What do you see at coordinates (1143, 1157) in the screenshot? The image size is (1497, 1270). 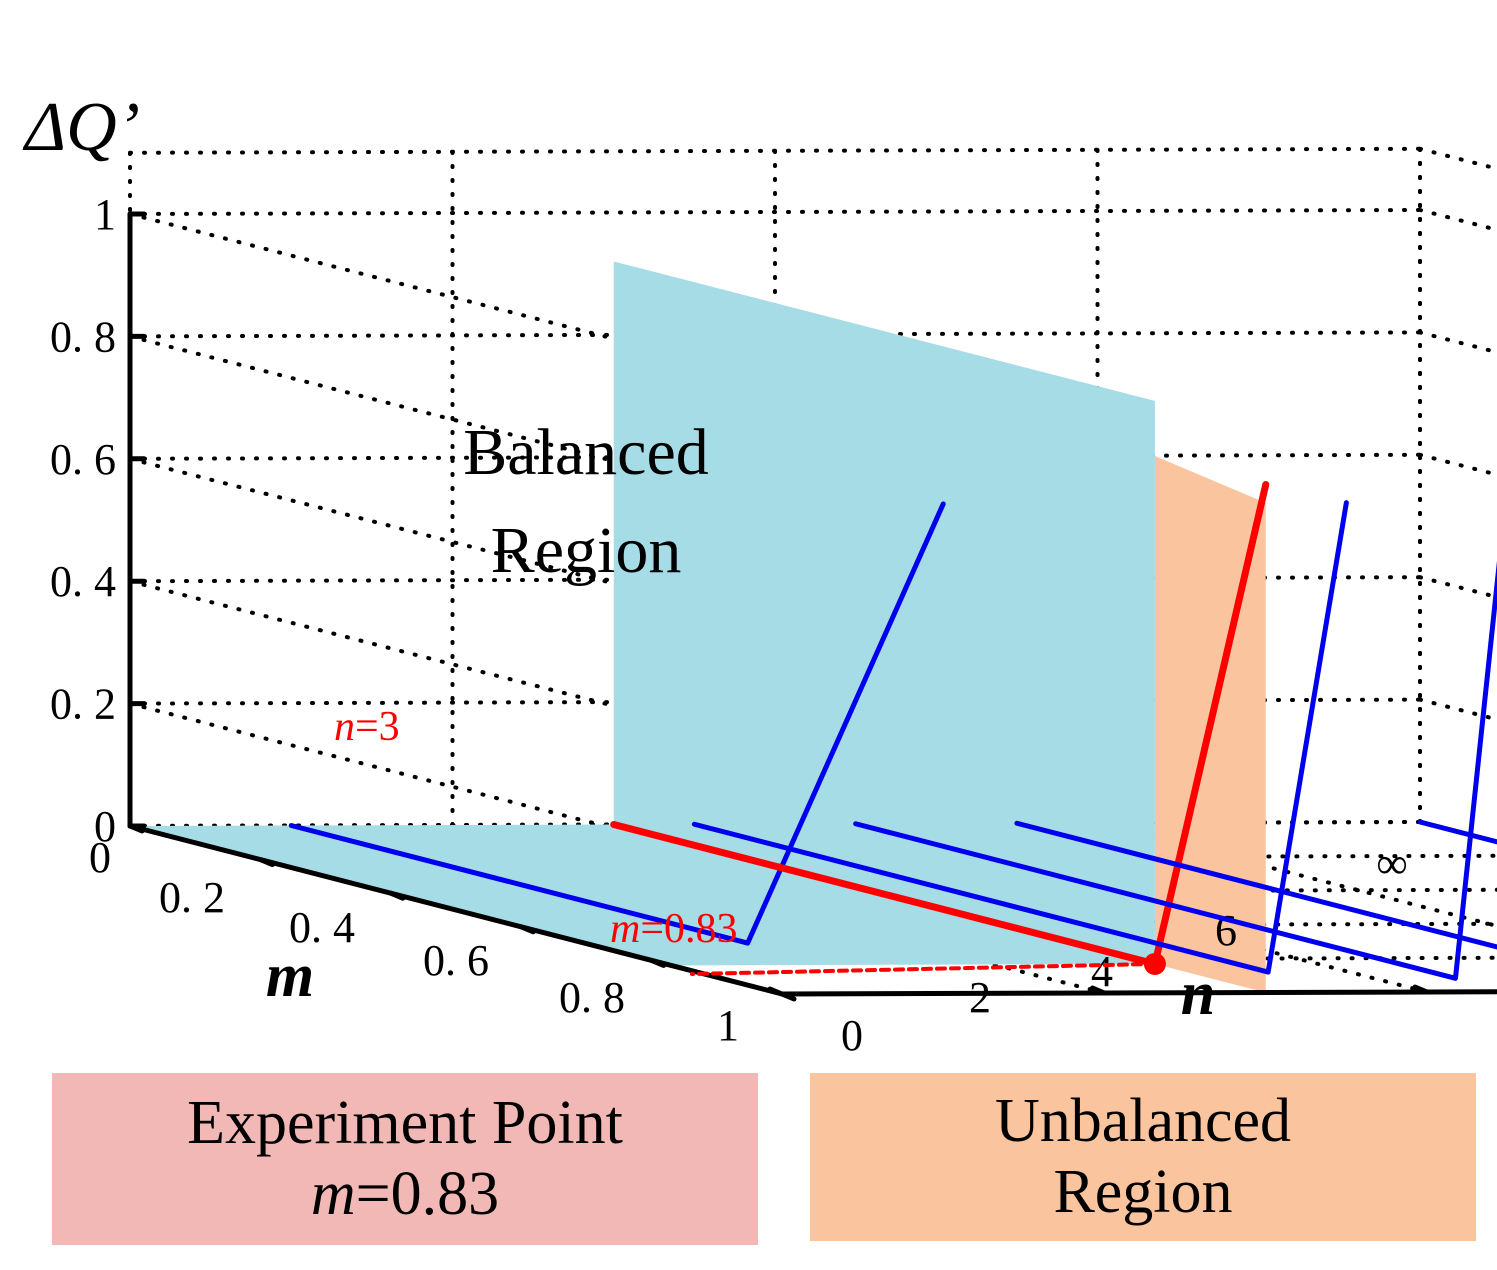 I see `legend-unbalanced-region: Unbalanced Region` at bounding box center [1143, 1157].